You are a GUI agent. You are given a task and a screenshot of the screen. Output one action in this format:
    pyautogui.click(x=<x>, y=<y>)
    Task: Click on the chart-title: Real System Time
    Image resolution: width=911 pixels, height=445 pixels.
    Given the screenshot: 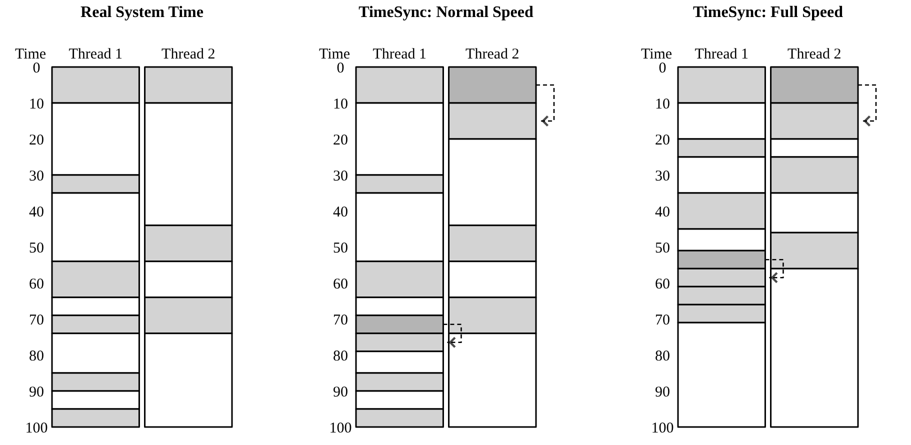 What is the action you would take?
    pyautogui.click(x=142, y=12)
    